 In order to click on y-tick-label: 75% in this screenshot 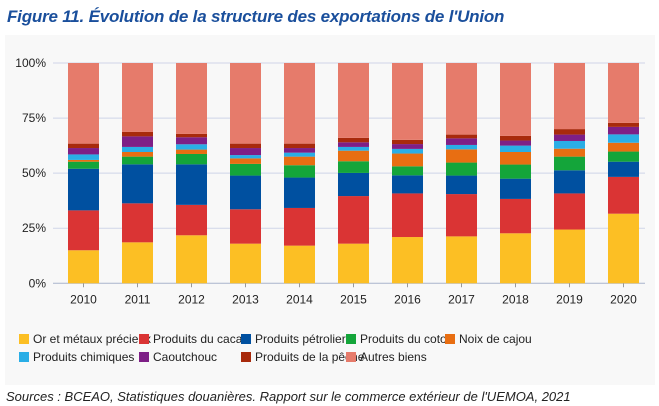, I will do `click(34, 118)`.